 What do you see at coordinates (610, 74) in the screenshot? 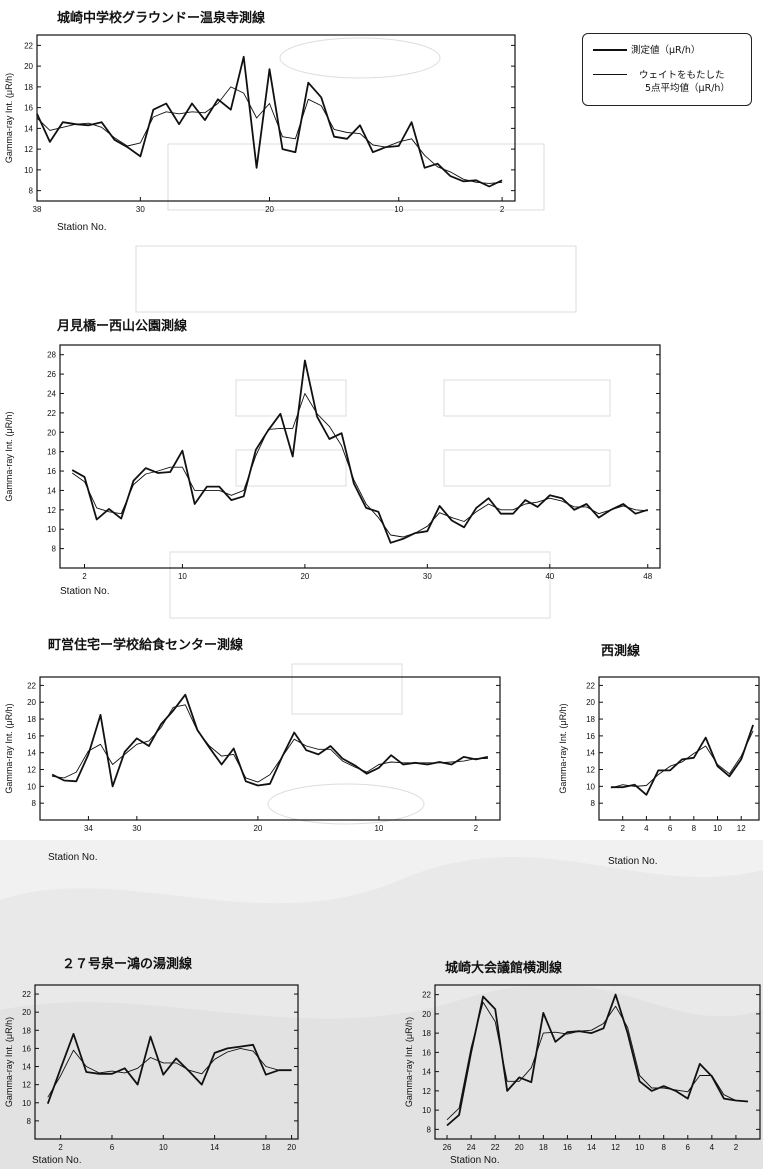
I see `legend-average-line` at bounding box center [610, 74].